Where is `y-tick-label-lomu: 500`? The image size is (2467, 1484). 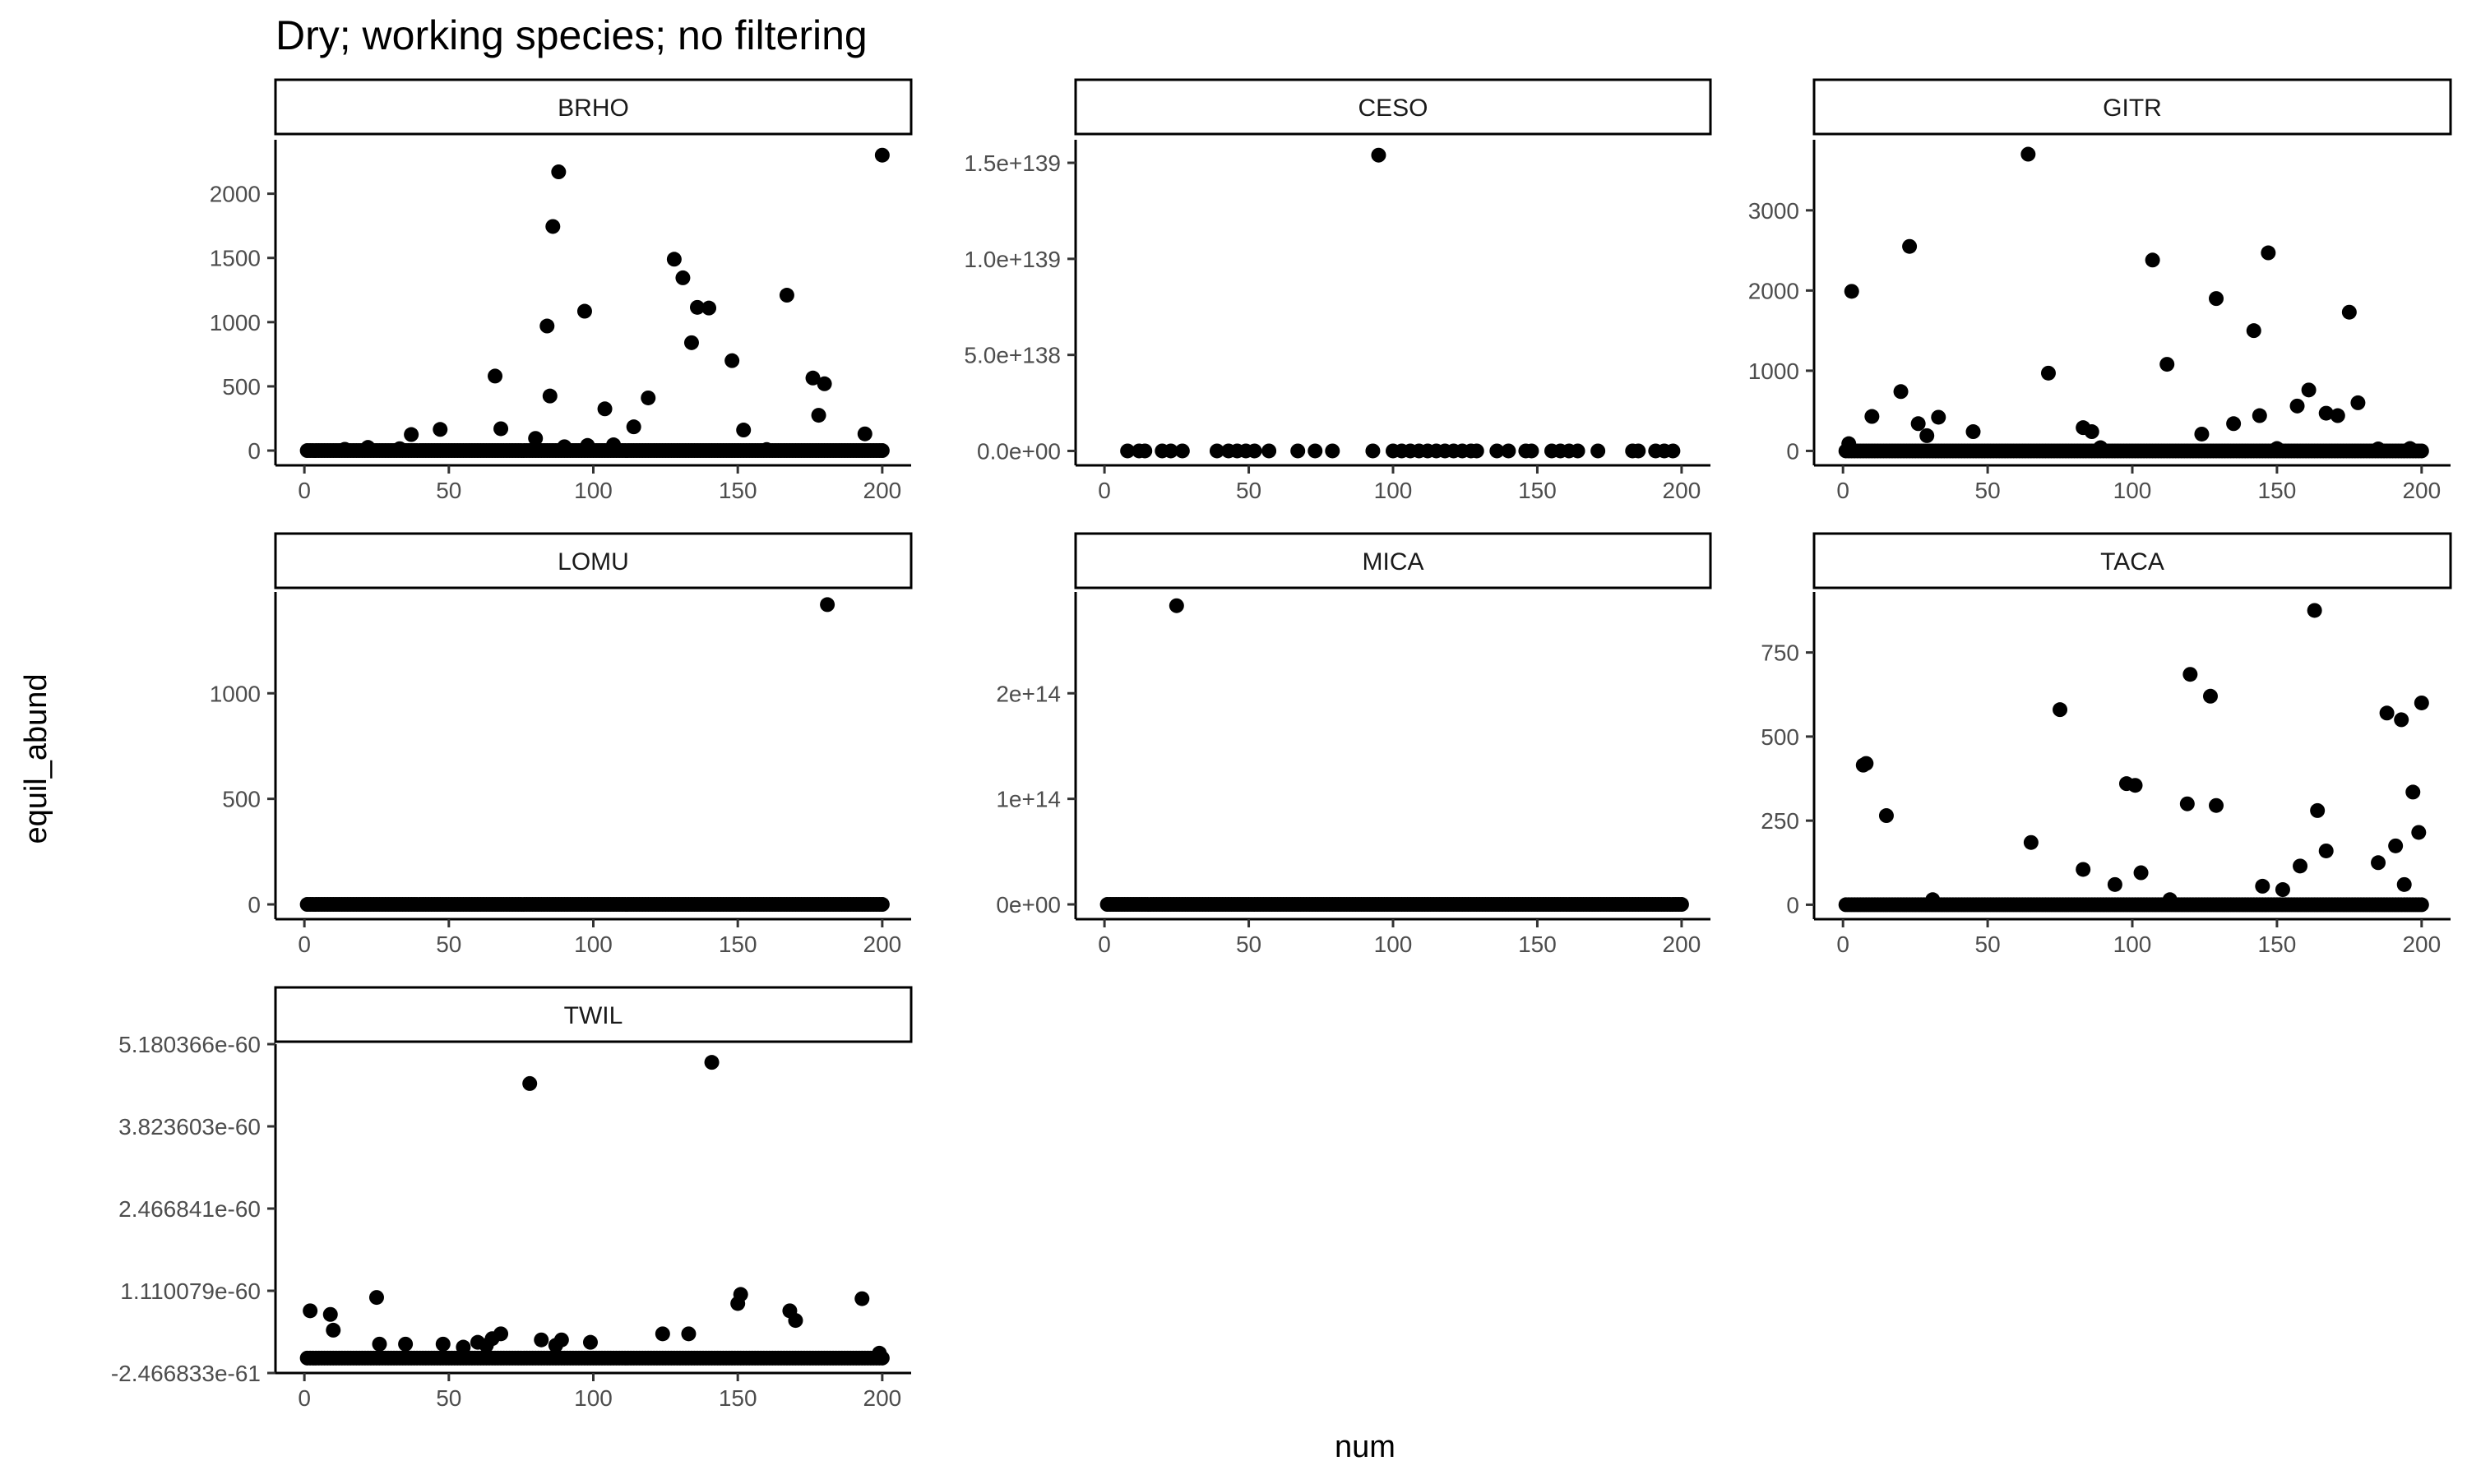 y-tick-label-lomu: 500 is located at coordinates (242, 800).